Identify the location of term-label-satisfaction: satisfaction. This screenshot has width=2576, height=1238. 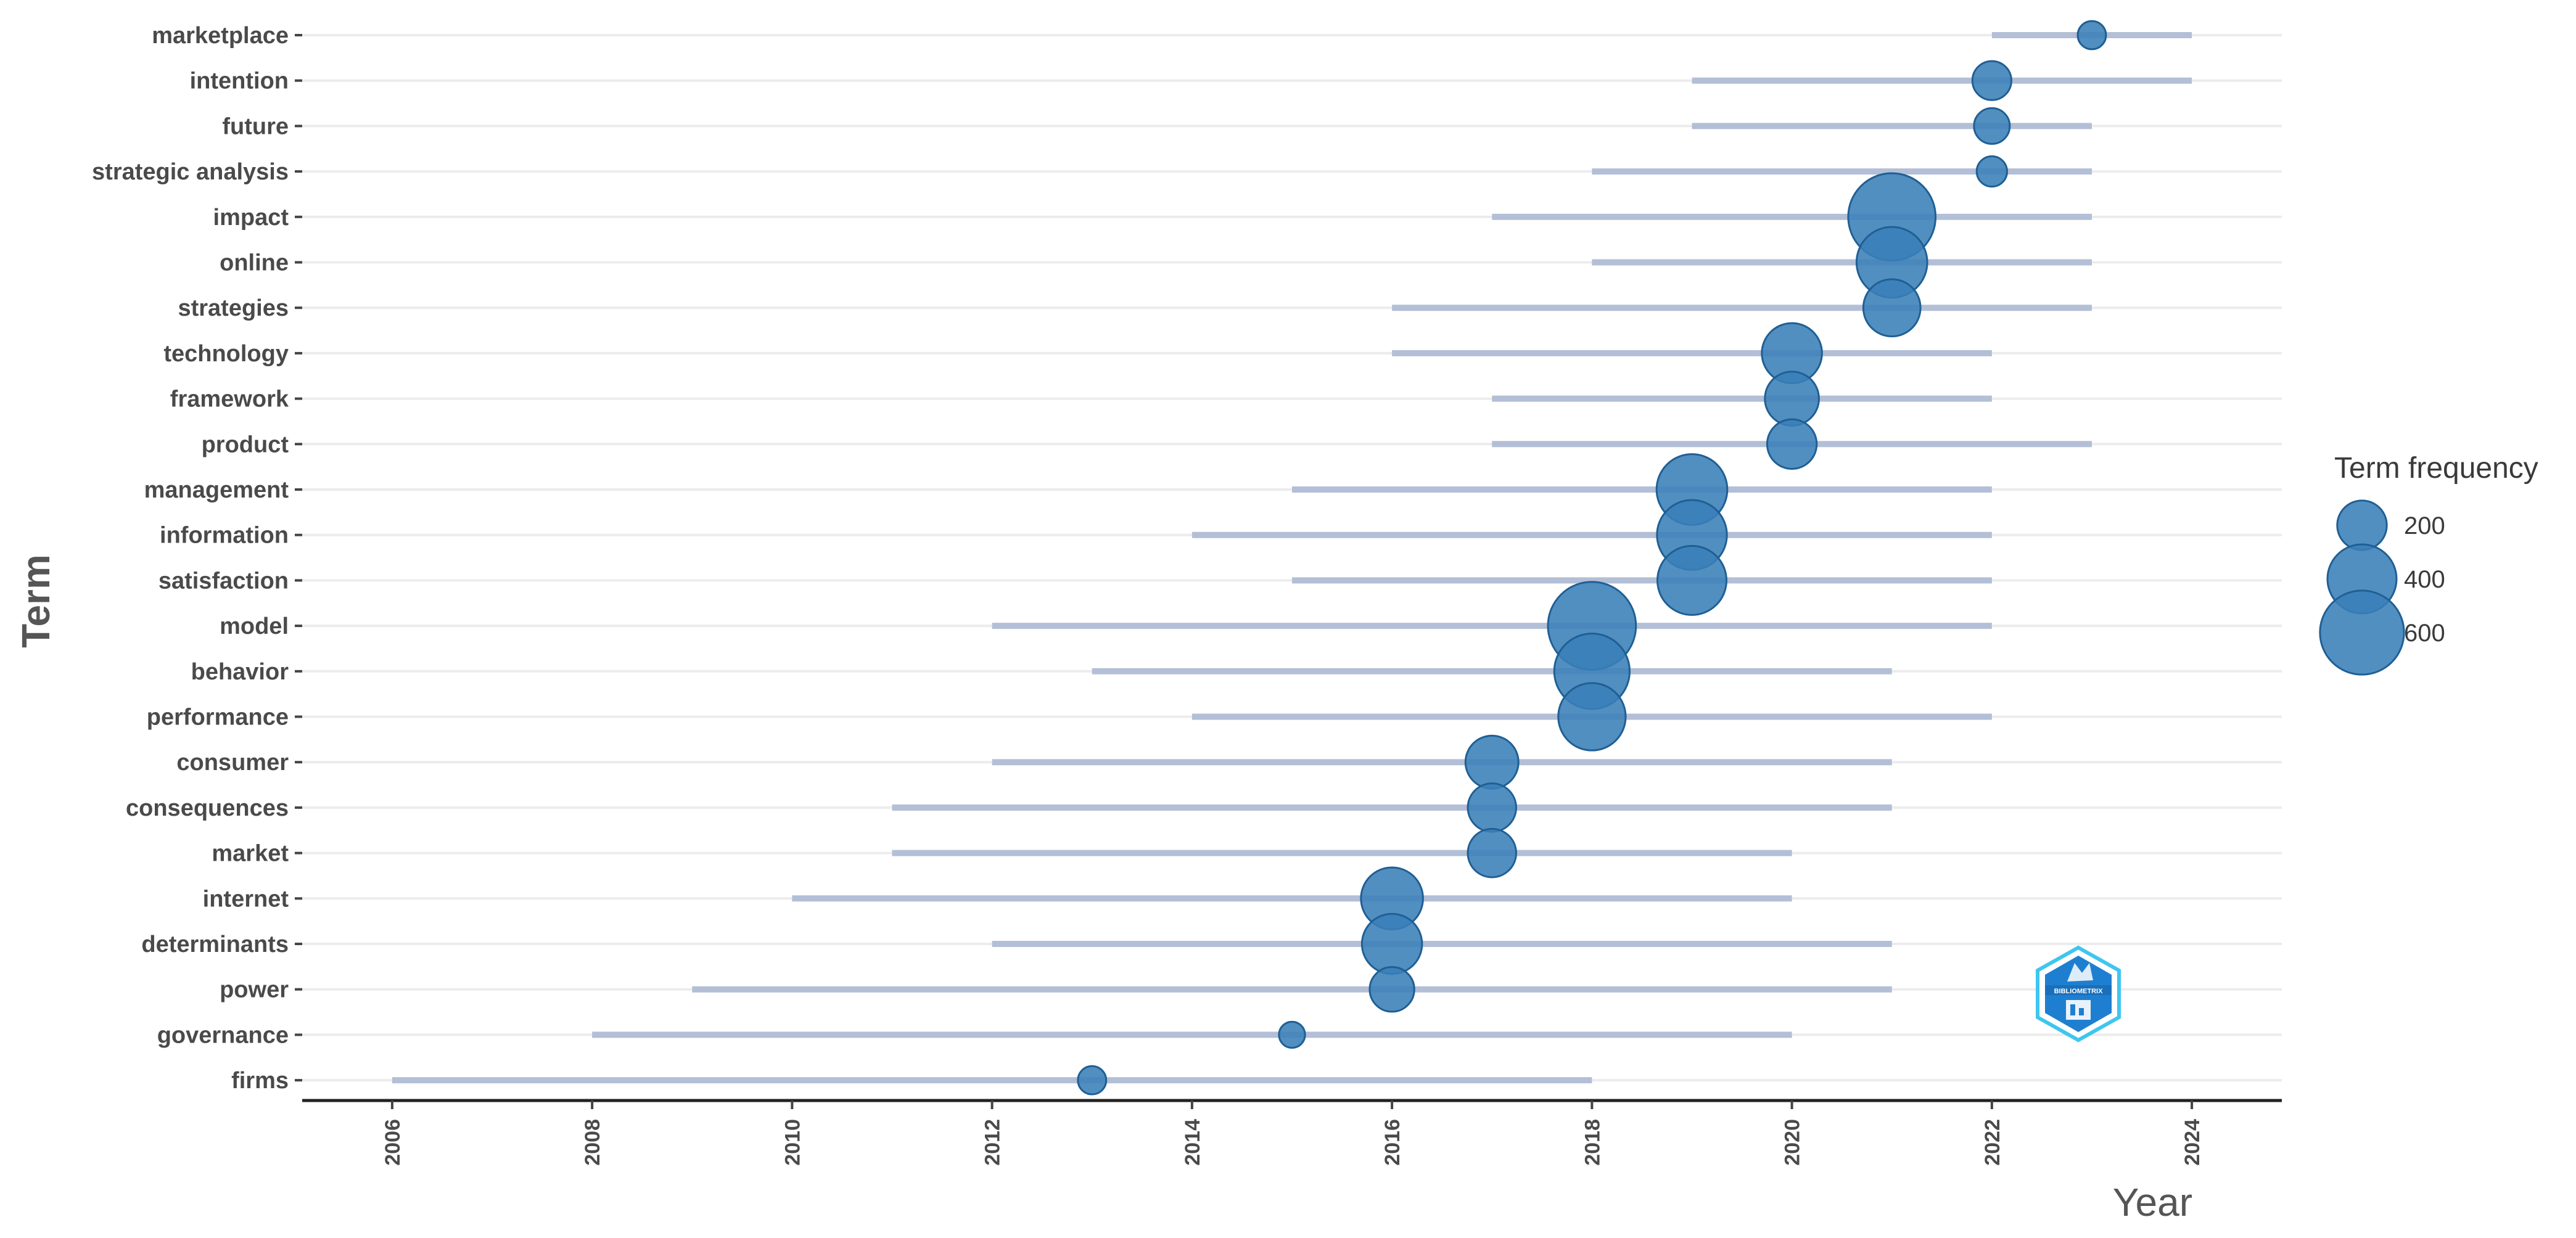
(223, 581).